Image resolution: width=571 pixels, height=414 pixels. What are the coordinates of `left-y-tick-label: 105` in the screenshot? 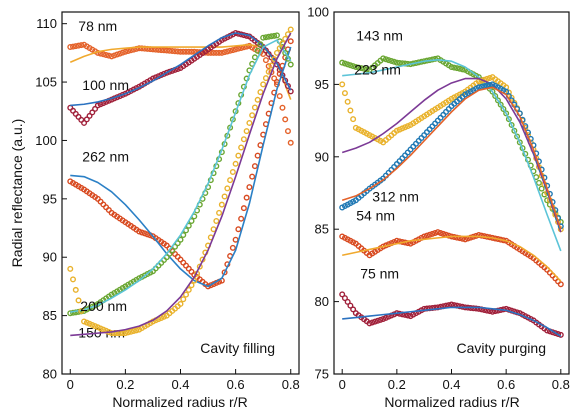 It's located at (46, 82).